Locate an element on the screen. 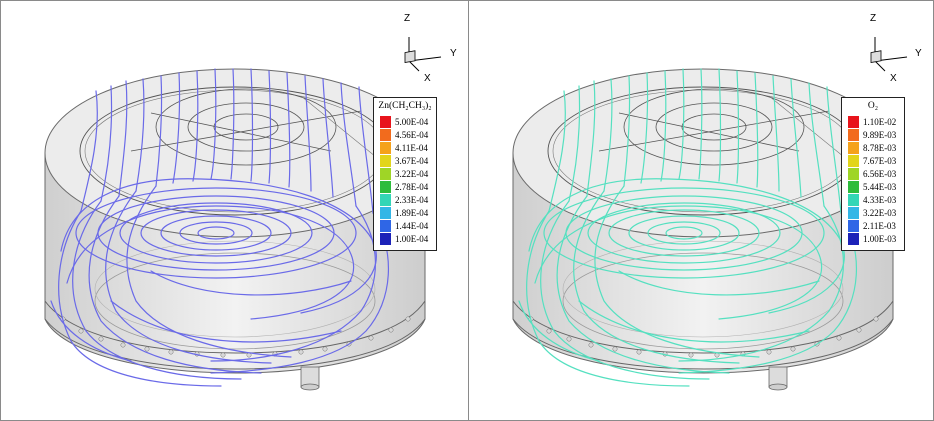 Image resolution: width=934 pixels, height=421 pixels. legend-value: 2.33E-04 is located at coordinates (412, 200).